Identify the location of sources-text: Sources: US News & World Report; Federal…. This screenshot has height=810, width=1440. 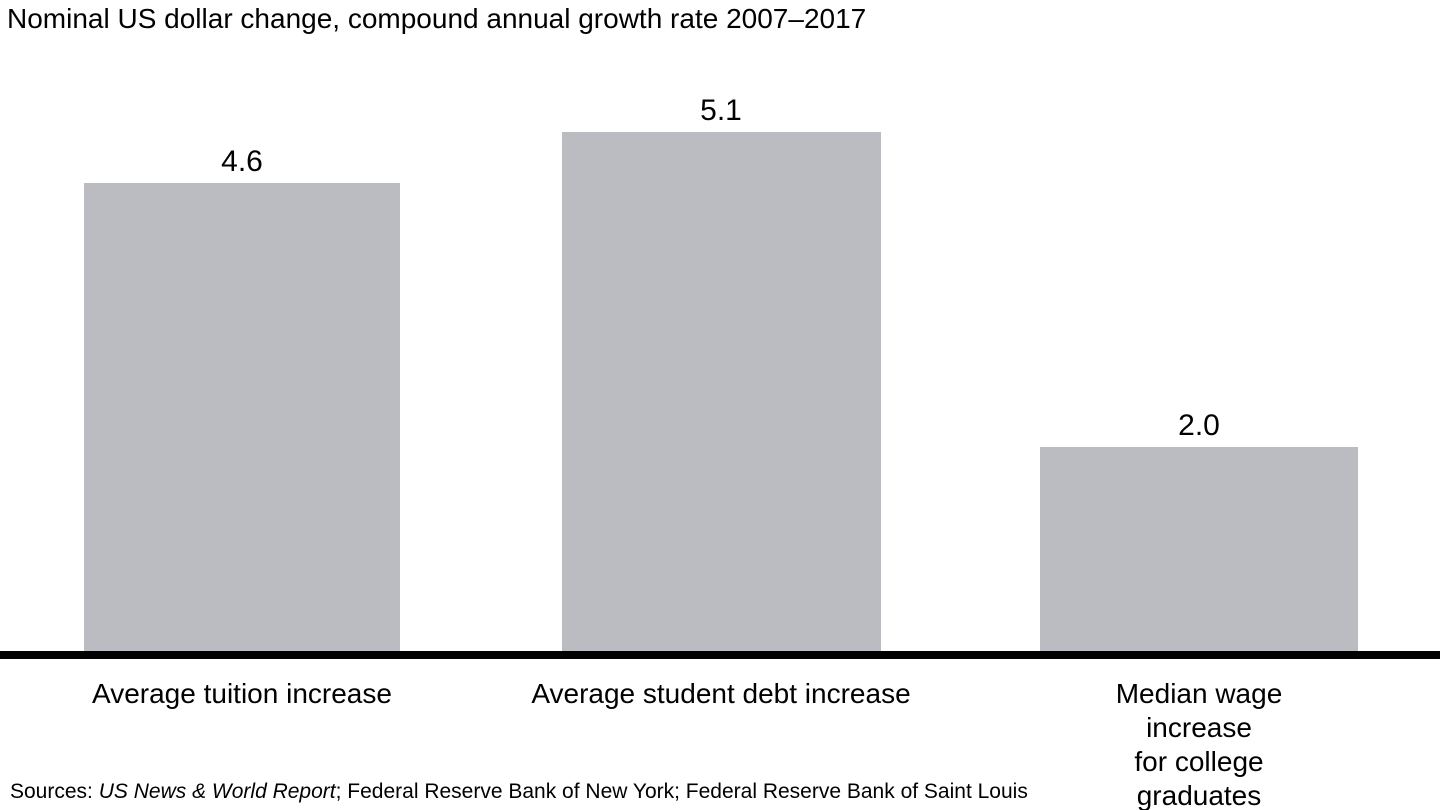
(519, 792).